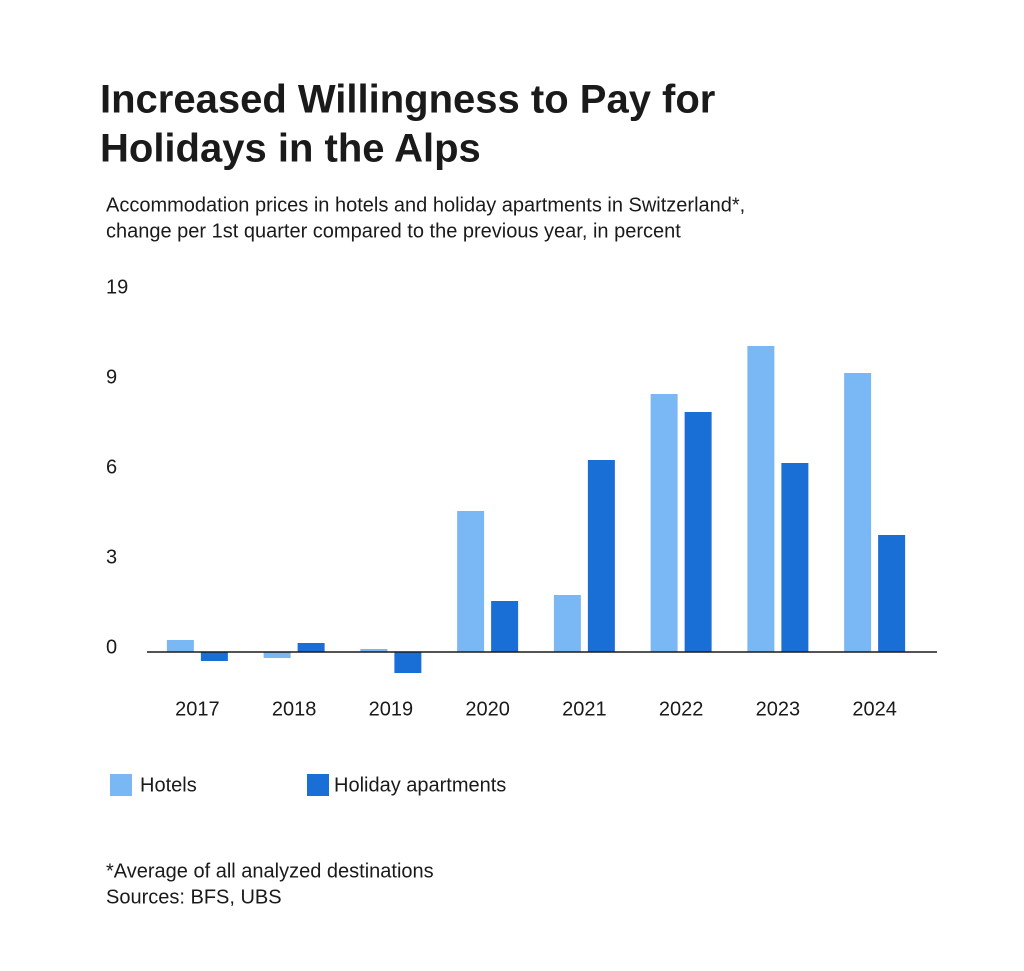  I want to click on source: Sources: BFS, UBS, so click(194, 897).